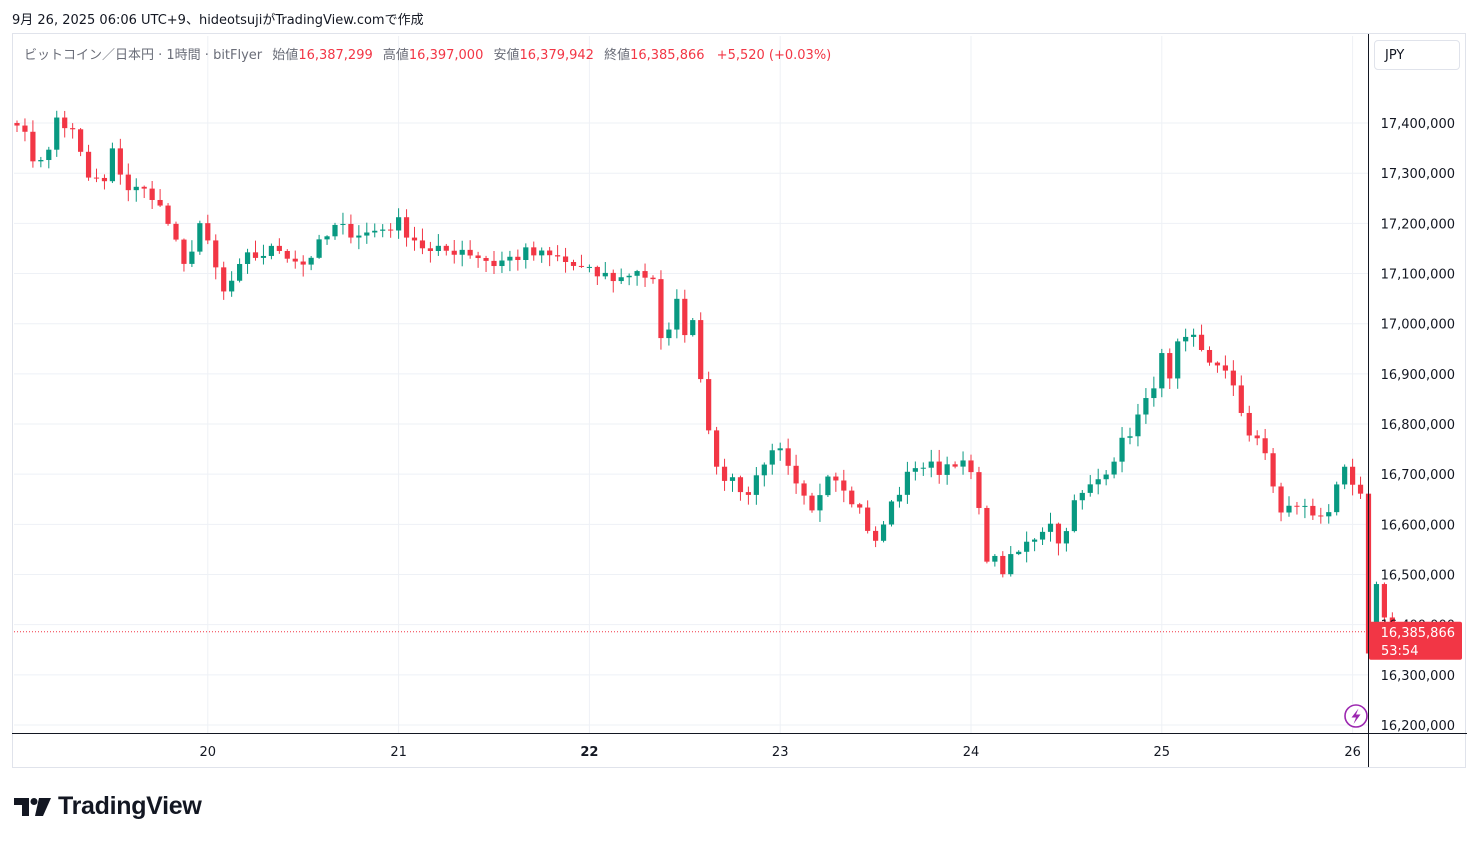  What do you see at coordinates (1418, 676) in the screenshot?
I see `y-tick-label: 16,300,000` at bounding box center [1418, 676].